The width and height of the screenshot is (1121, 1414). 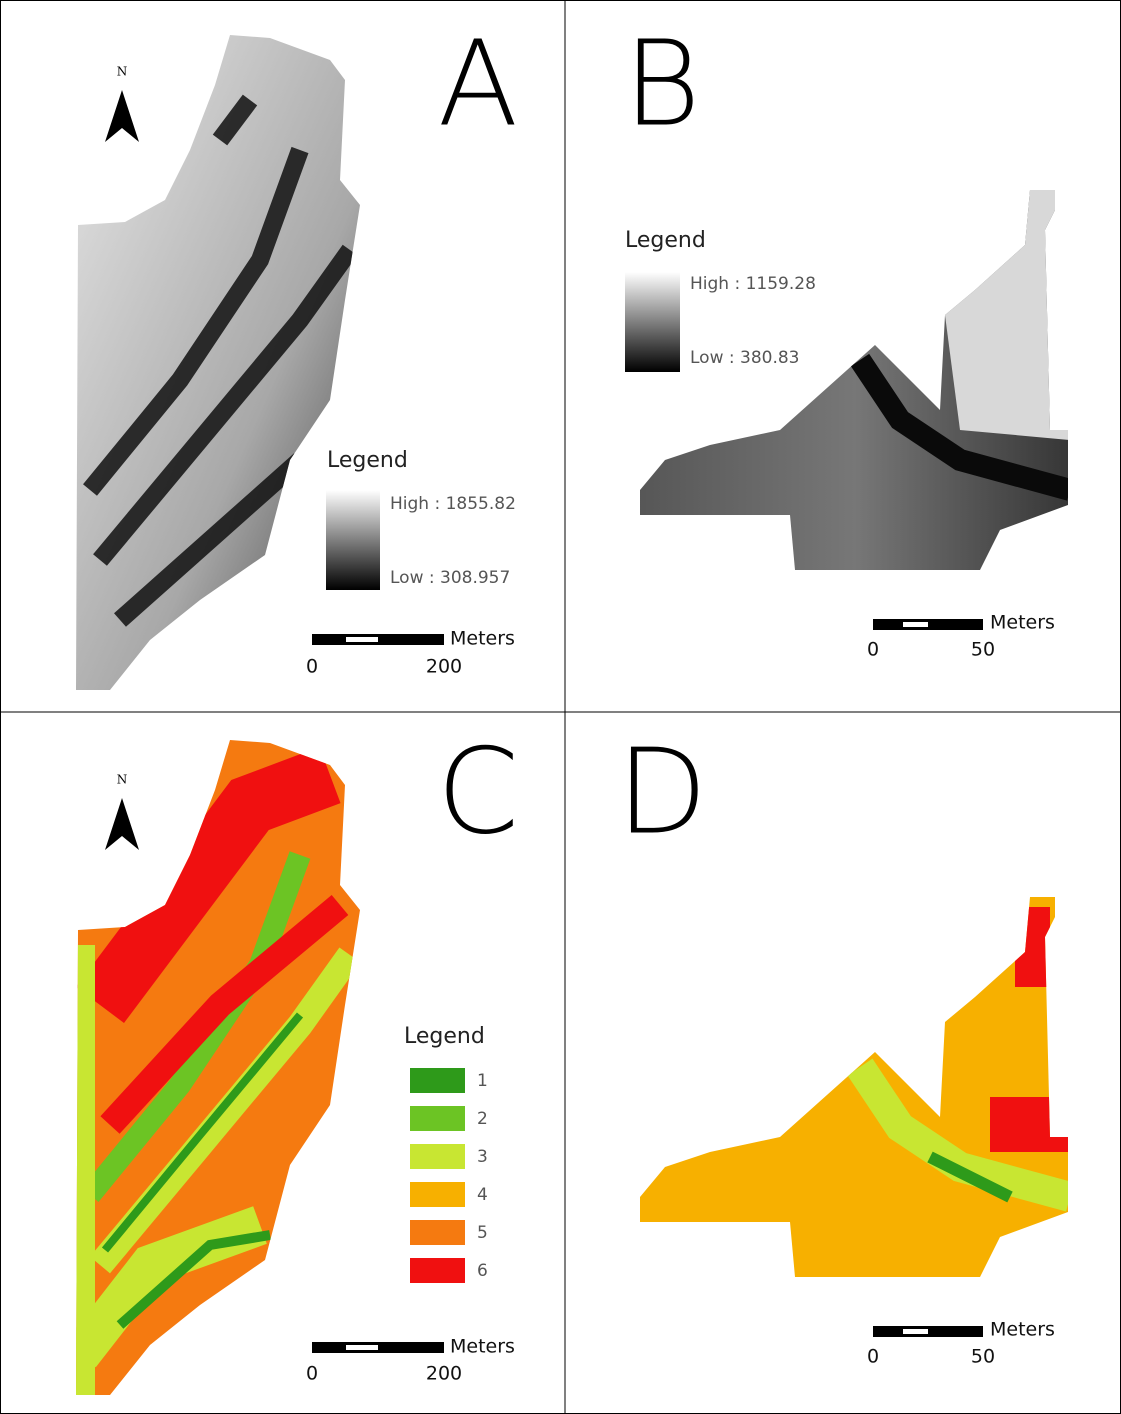 I want to click on legend-label: 2, so click(x=482, y=1119).